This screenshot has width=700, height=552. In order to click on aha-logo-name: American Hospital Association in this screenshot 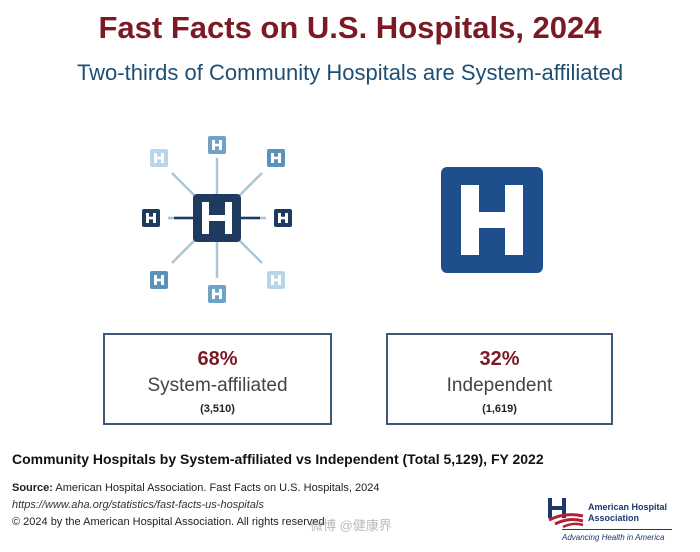, I will do `click(638, 513)`.